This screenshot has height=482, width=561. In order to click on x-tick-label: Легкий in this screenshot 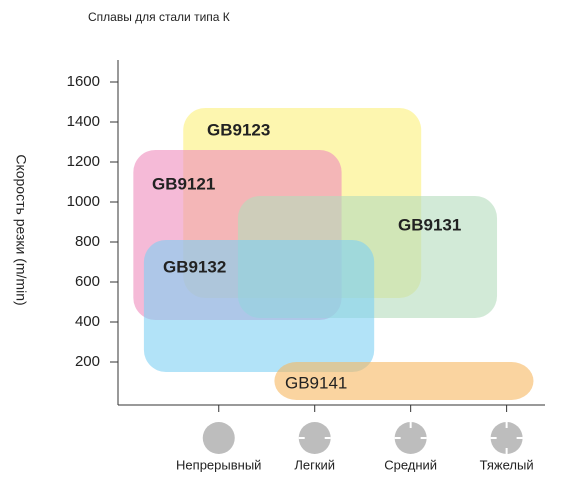, I will do `click(314, 464)`.